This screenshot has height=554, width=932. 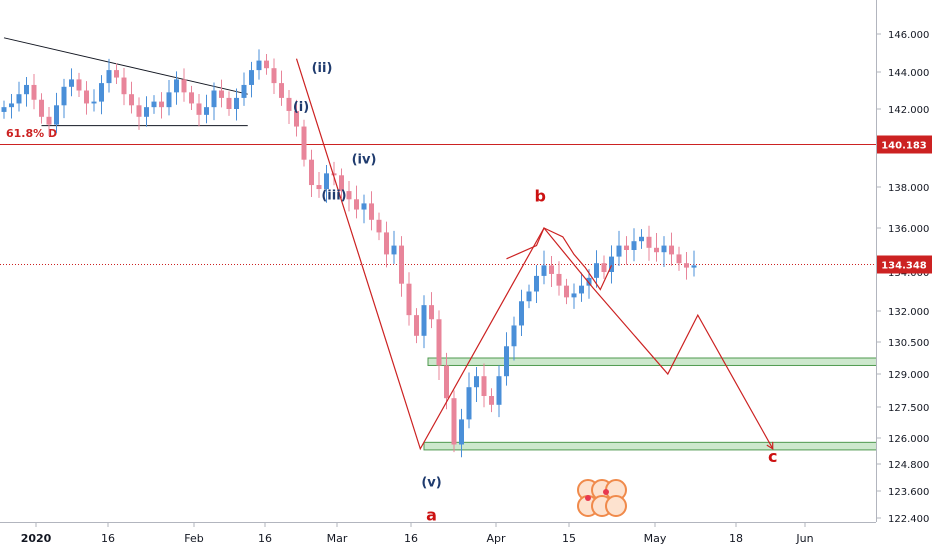 I want to click on projection-path, so click(x=559, y=259).